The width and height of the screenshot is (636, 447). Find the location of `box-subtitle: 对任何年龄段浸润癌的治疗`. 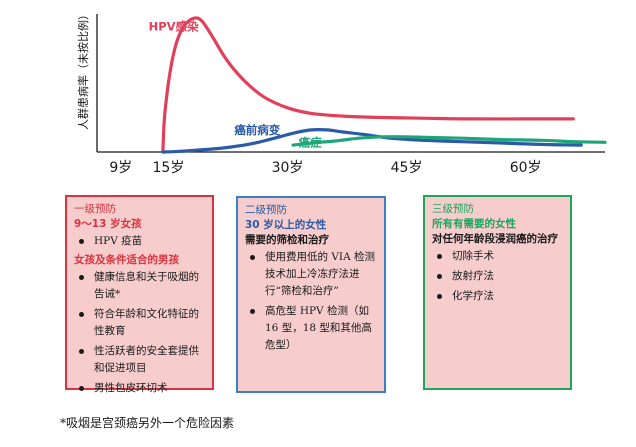

box-subtitle: 对任何年龄段浸润癌的治疗 is located at coordinates (495, 239).